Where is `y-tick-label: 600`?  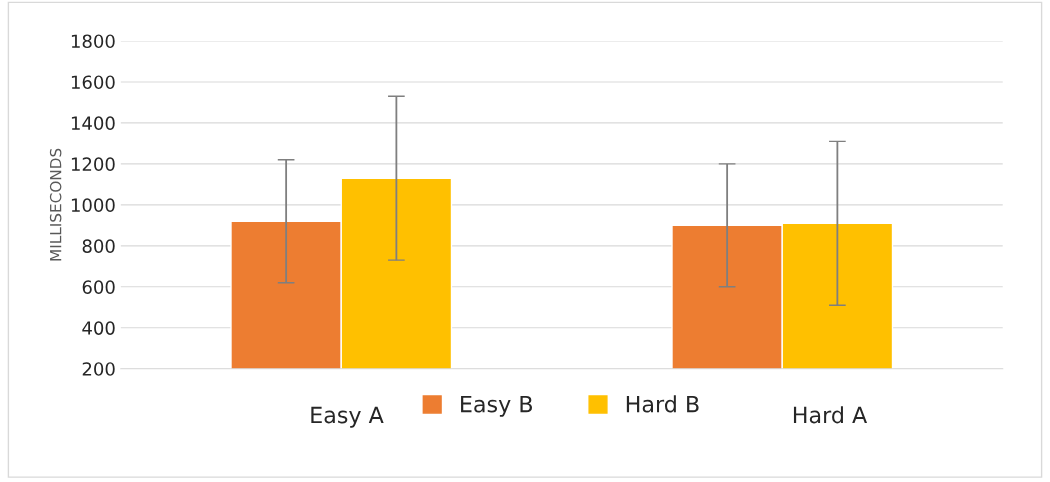
y-tick-label: 600 is located at coordinates (98, 287).